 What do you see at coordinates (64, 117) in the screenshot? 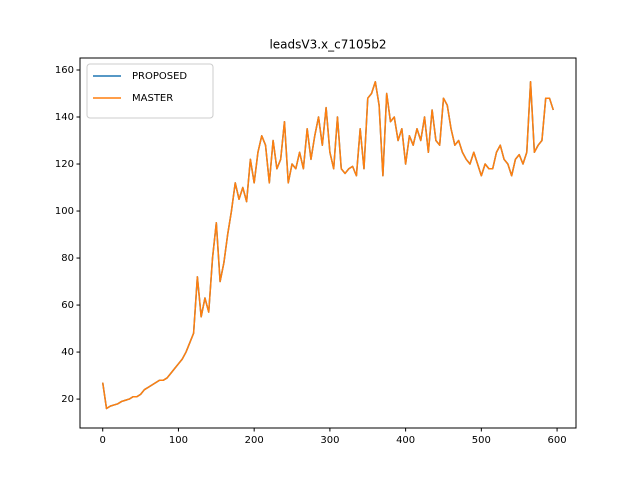
I see `y-tick-label: 140` at bounding box center [64, 117].